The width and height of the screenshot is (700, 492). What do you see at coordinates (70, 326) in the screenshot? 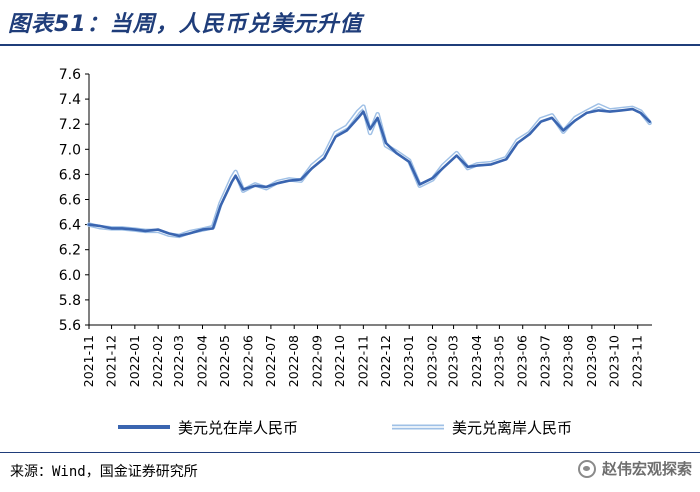
I see `y-tick-label: 5.6` at bounding box center [70, 326].